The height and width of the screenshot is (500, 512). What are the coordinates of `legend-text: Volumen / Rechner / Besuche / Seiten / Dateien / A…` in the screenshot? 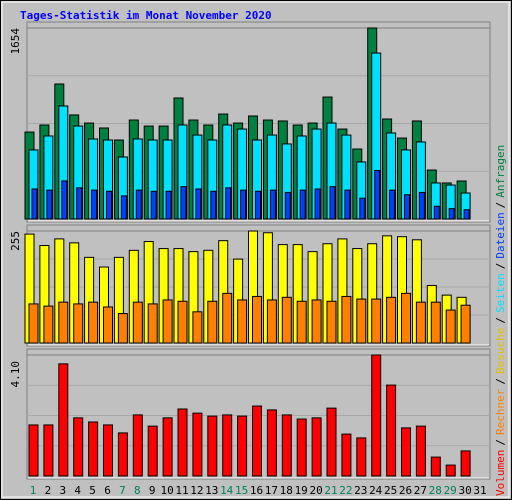 It's located at (500, 320).